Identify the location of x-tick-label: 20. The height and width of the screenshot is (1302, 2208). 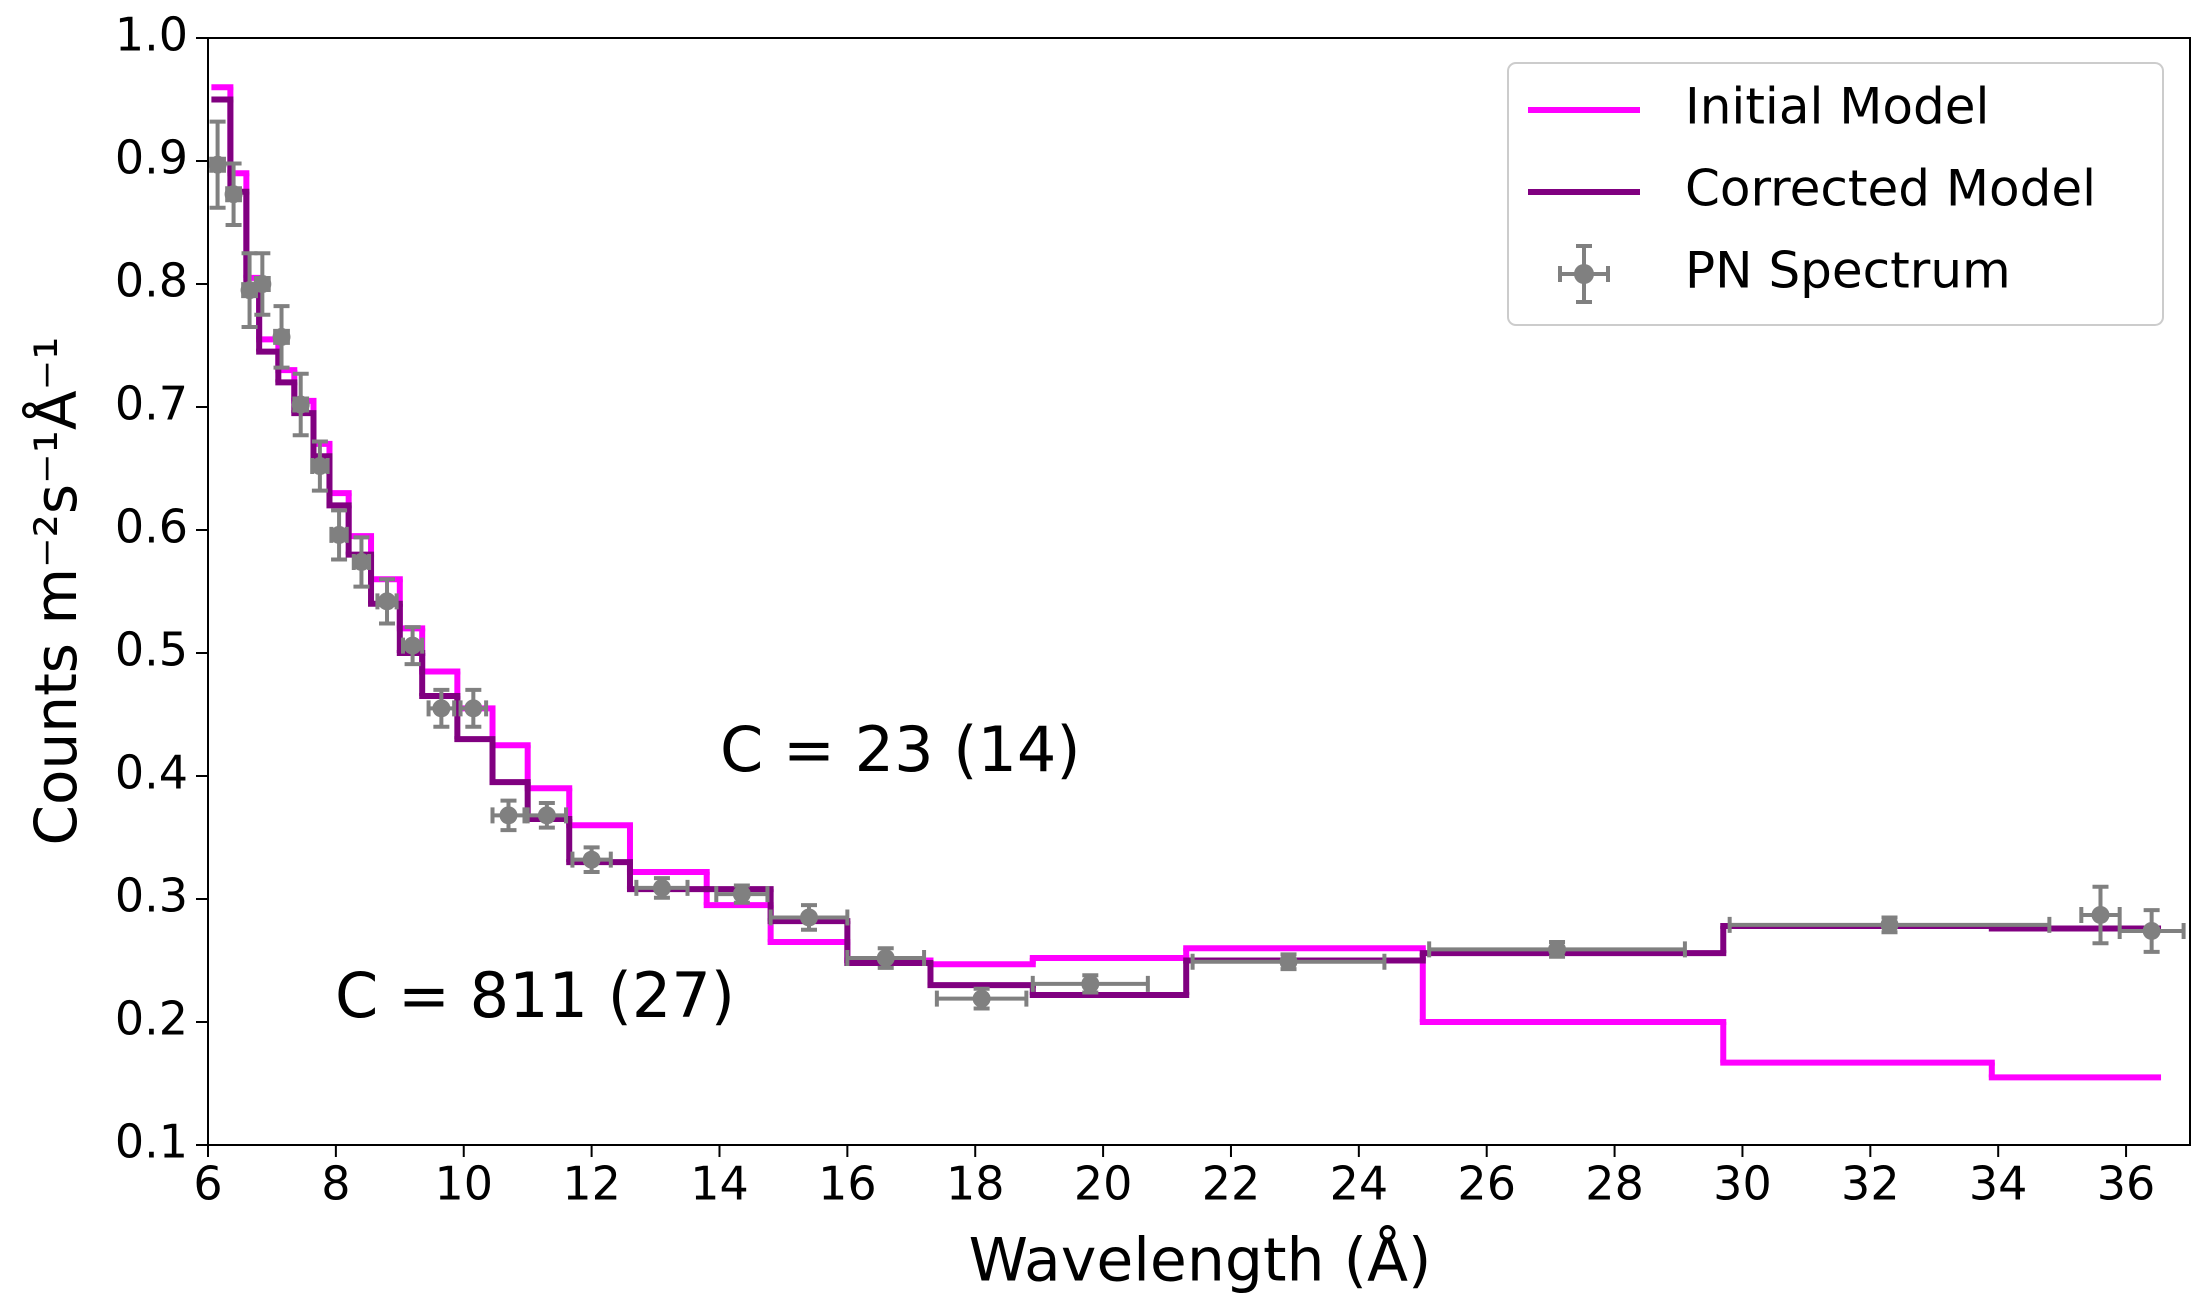
(1103, 1184).